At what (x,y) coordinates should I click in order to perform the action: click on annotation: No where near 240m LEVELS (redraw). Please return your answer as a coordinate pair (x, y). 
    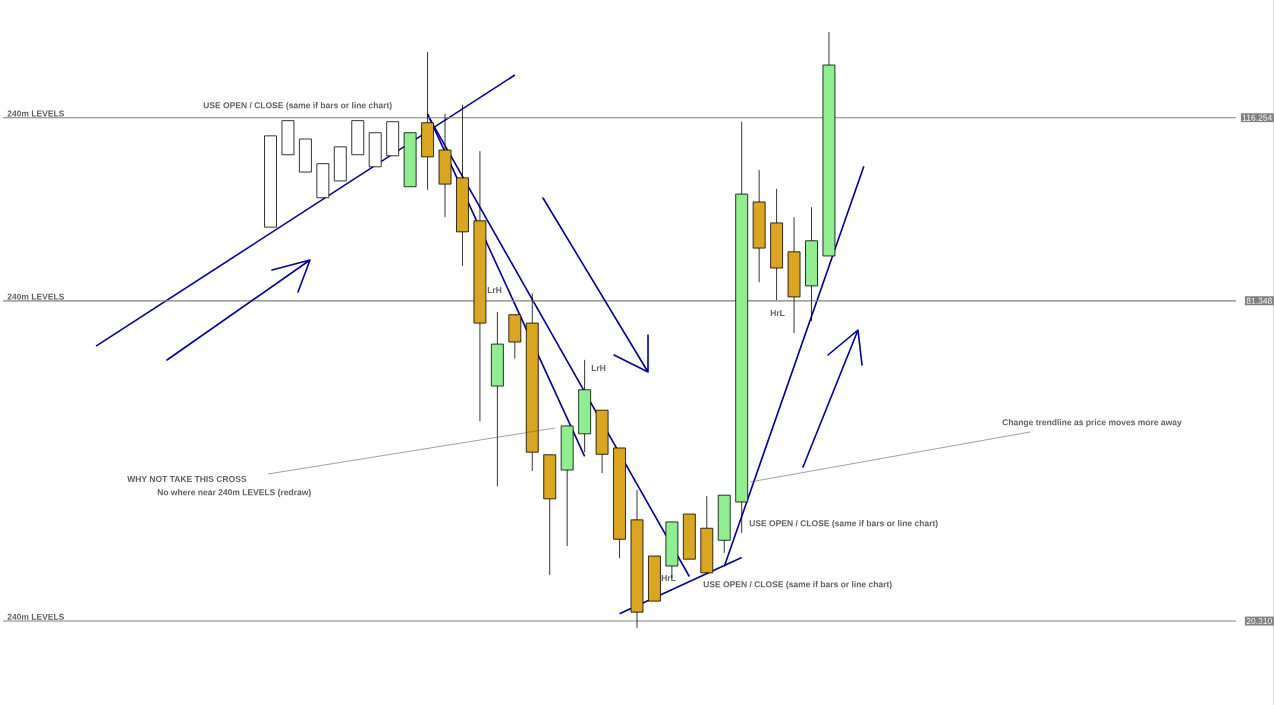
    Looking at the image, I should click on (234, 493).